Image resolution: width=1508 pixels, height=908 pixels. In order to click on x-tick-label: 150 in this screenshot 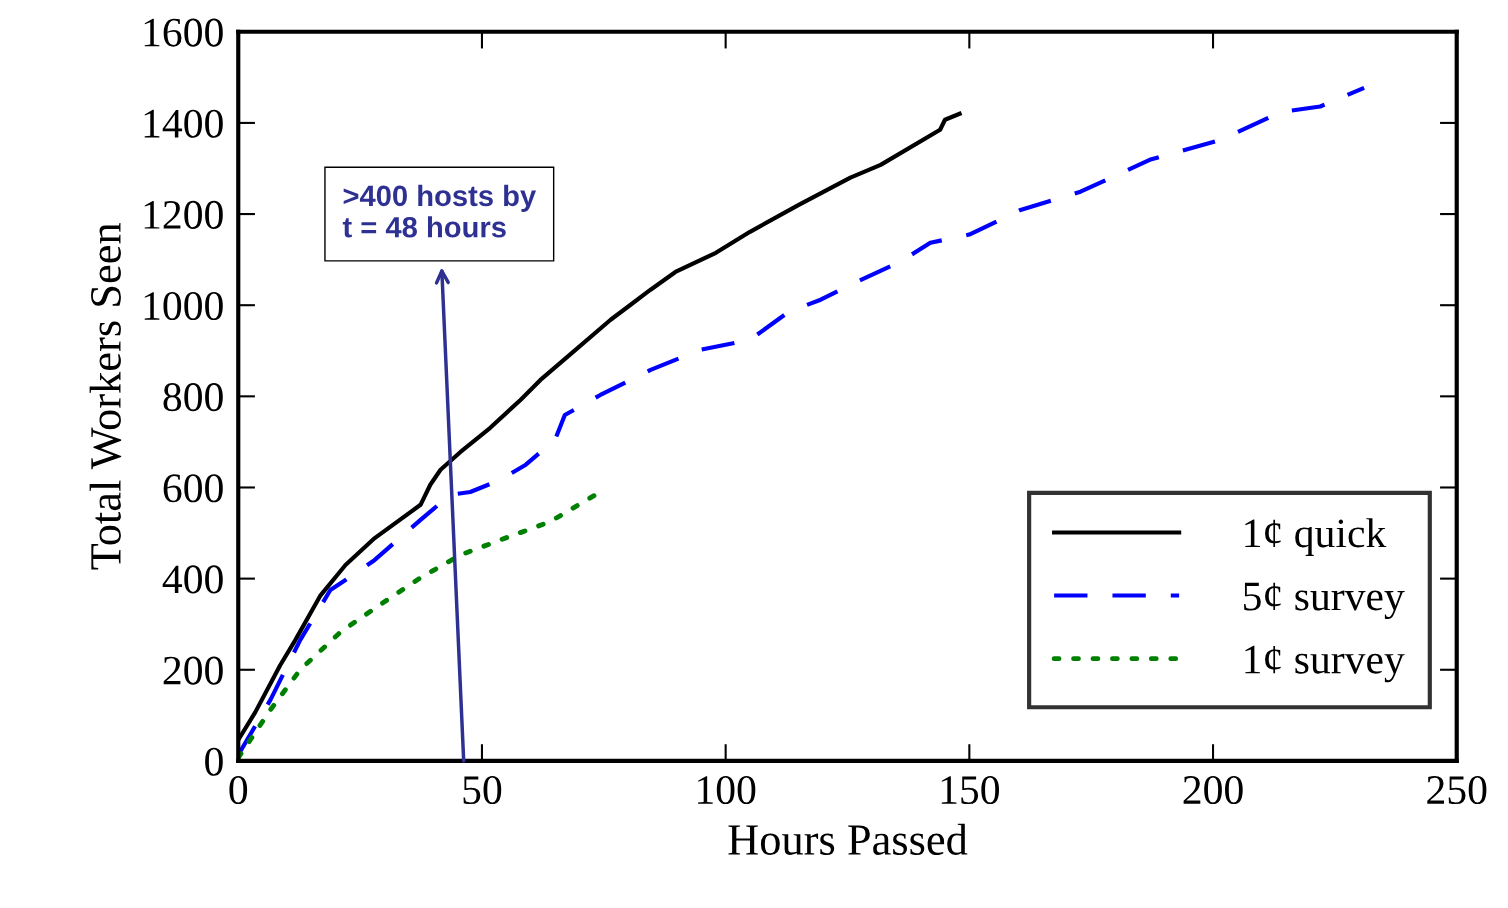, I will do `click(970, 790)`.